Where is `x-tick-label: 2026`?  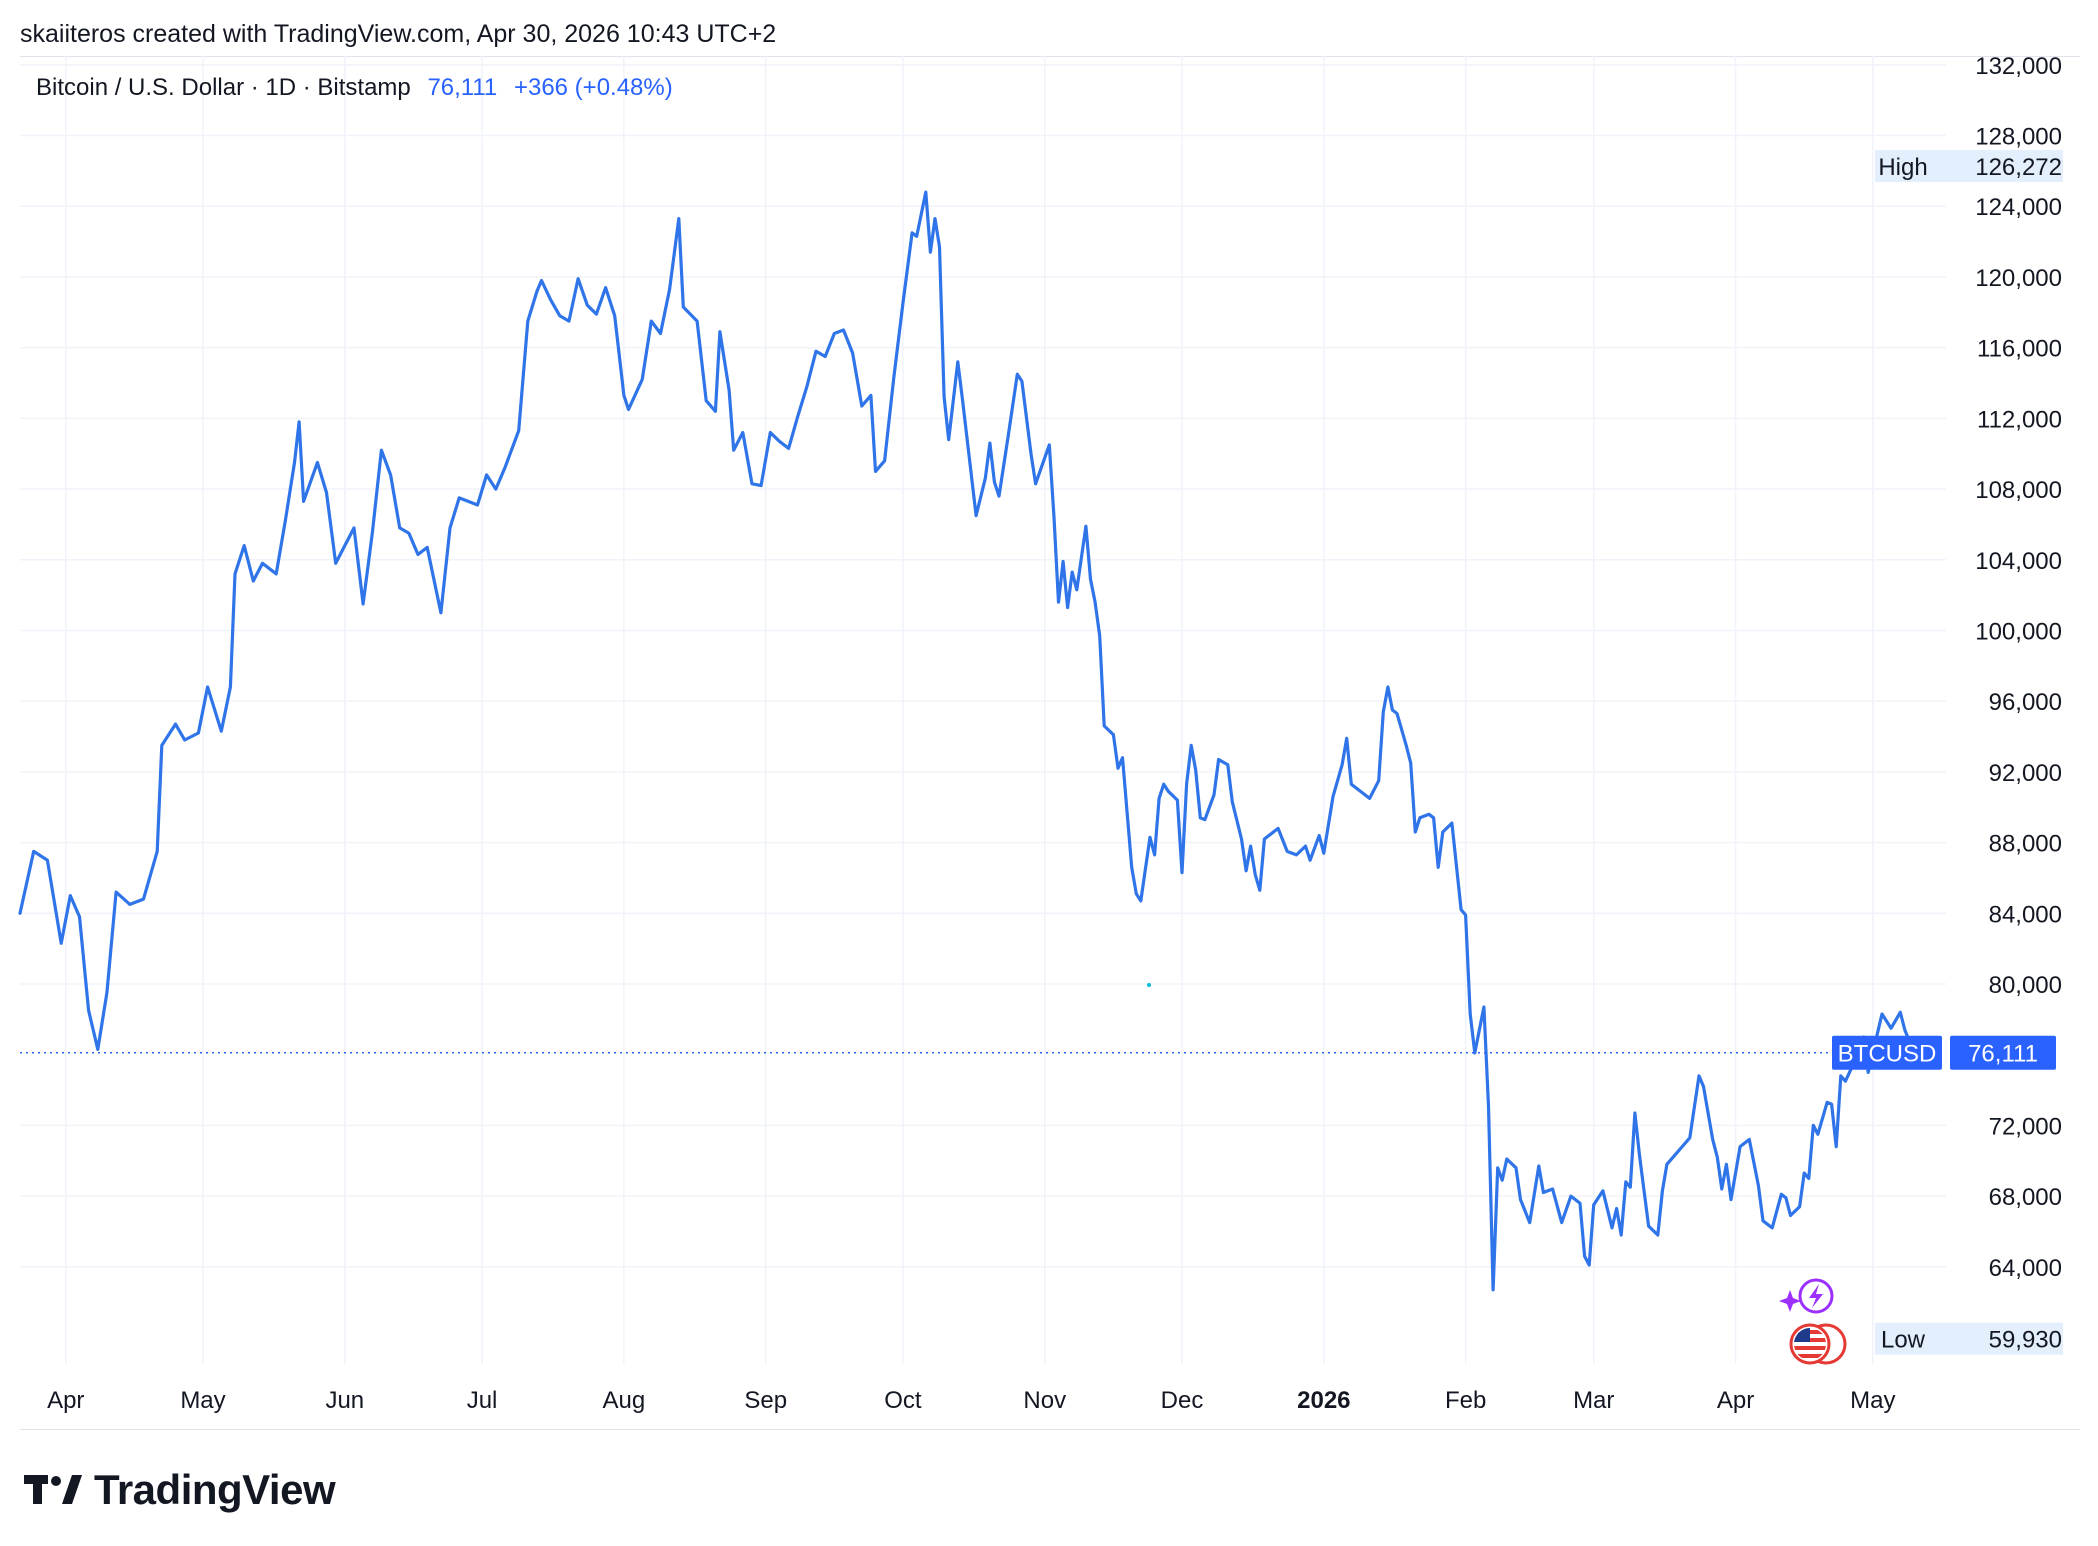
x-tick-label: 2026 is located at coordinates (1323, 1400).